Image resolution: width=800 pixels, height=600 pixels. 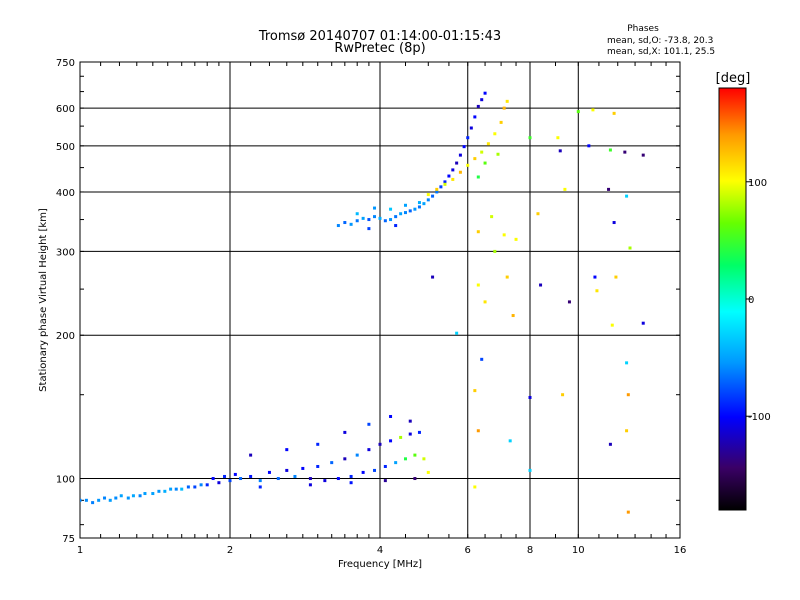 I want to click on colorbar-tick-label: 0, so click(x=751, y=300).